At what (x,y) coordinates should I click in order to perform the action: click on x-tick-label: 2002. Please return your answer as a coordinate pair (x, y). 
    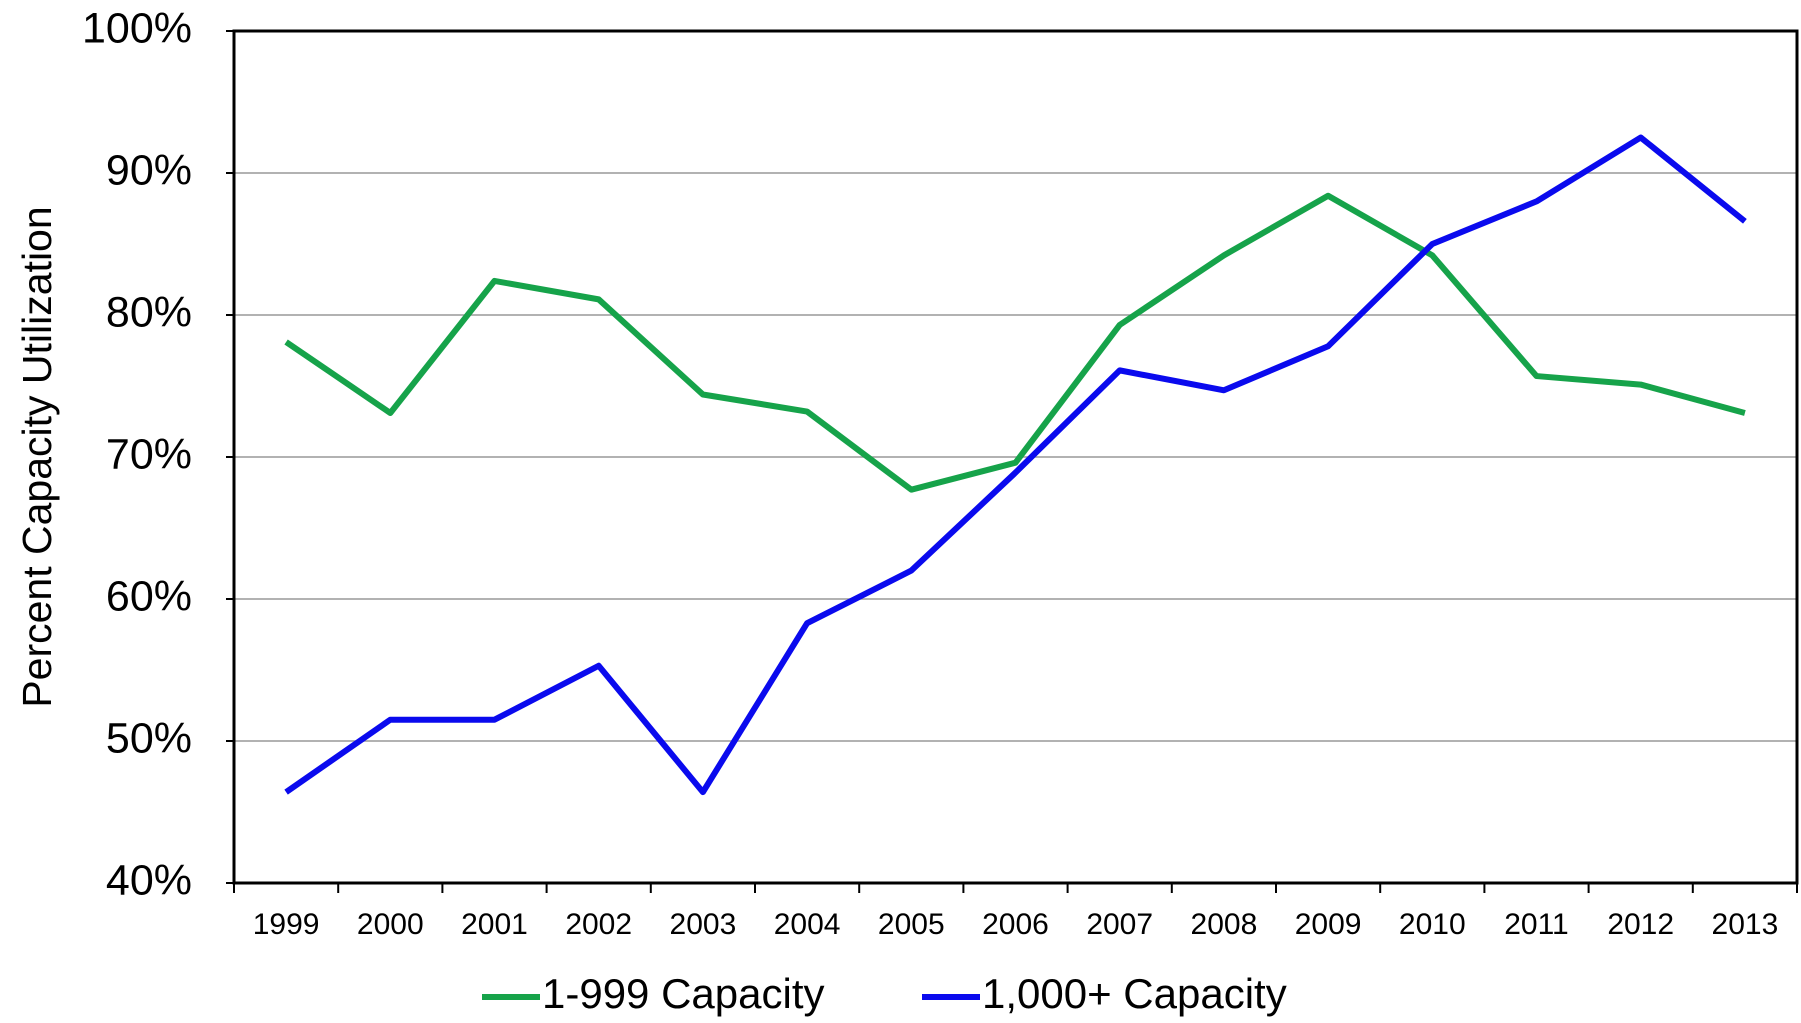
    Looking at the image, I should click on (598, 924).